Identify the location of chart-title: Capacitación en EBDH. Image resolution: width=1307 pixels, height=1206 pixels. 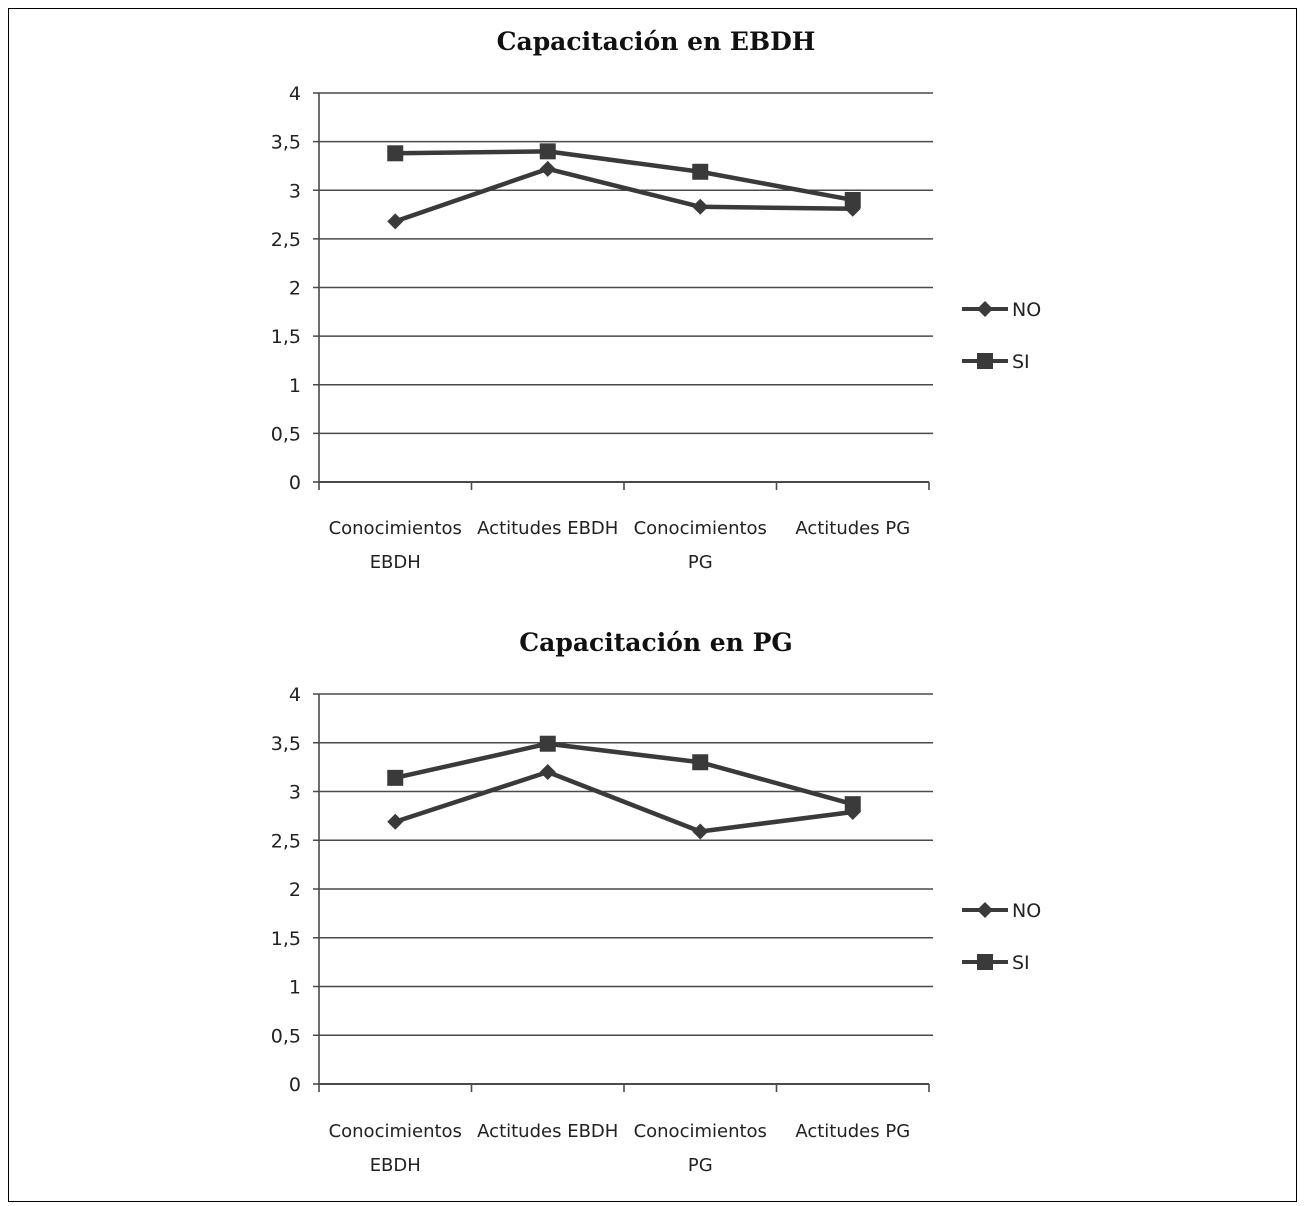
(656, 41).